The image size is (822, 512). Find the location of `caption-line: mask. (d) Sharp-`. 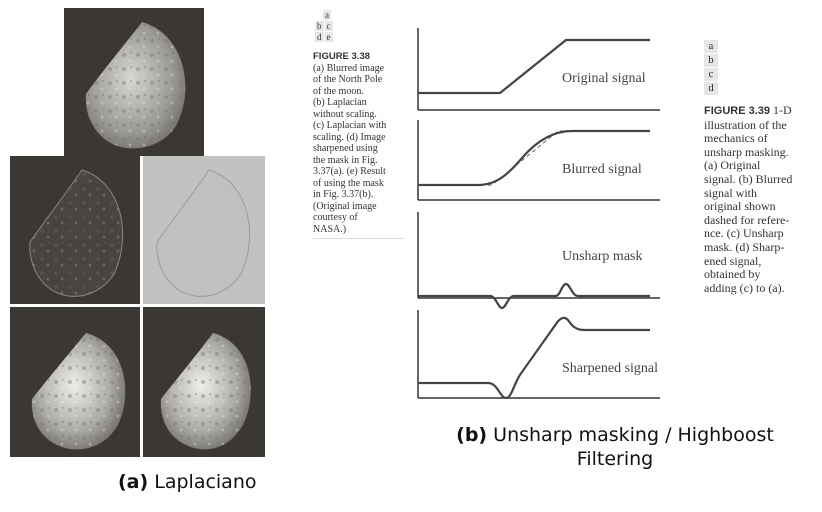

caption-line: mask. (d) Sharp- is located at coordinates (744, 246).